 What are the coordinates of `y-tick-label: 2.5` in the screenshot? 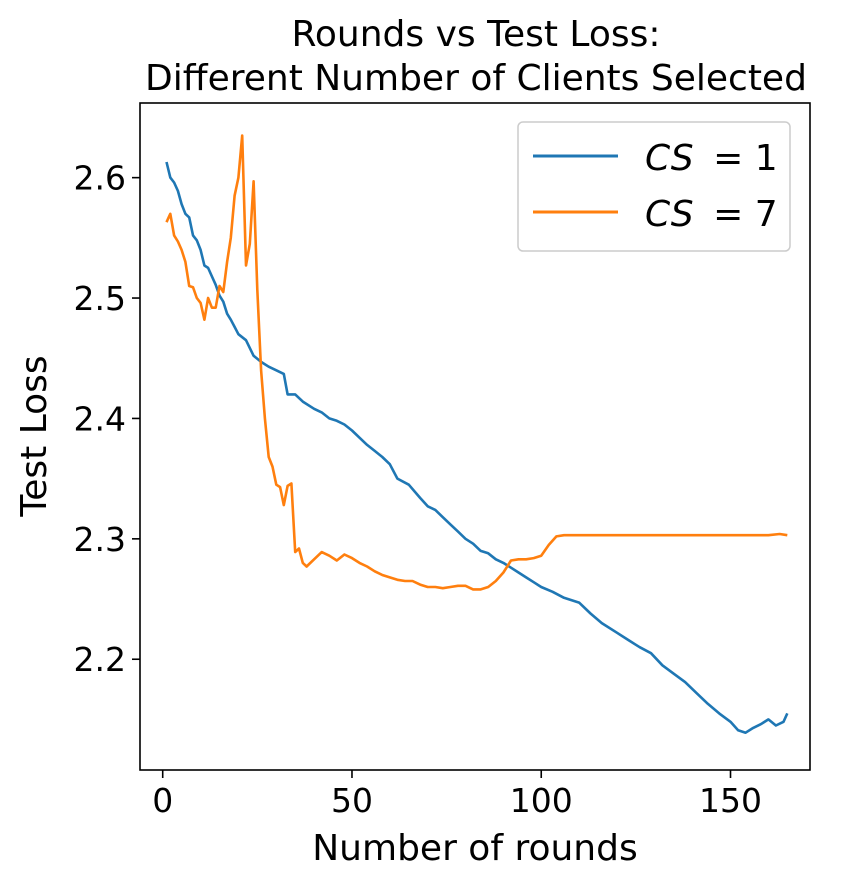 It's located at (100, 298).